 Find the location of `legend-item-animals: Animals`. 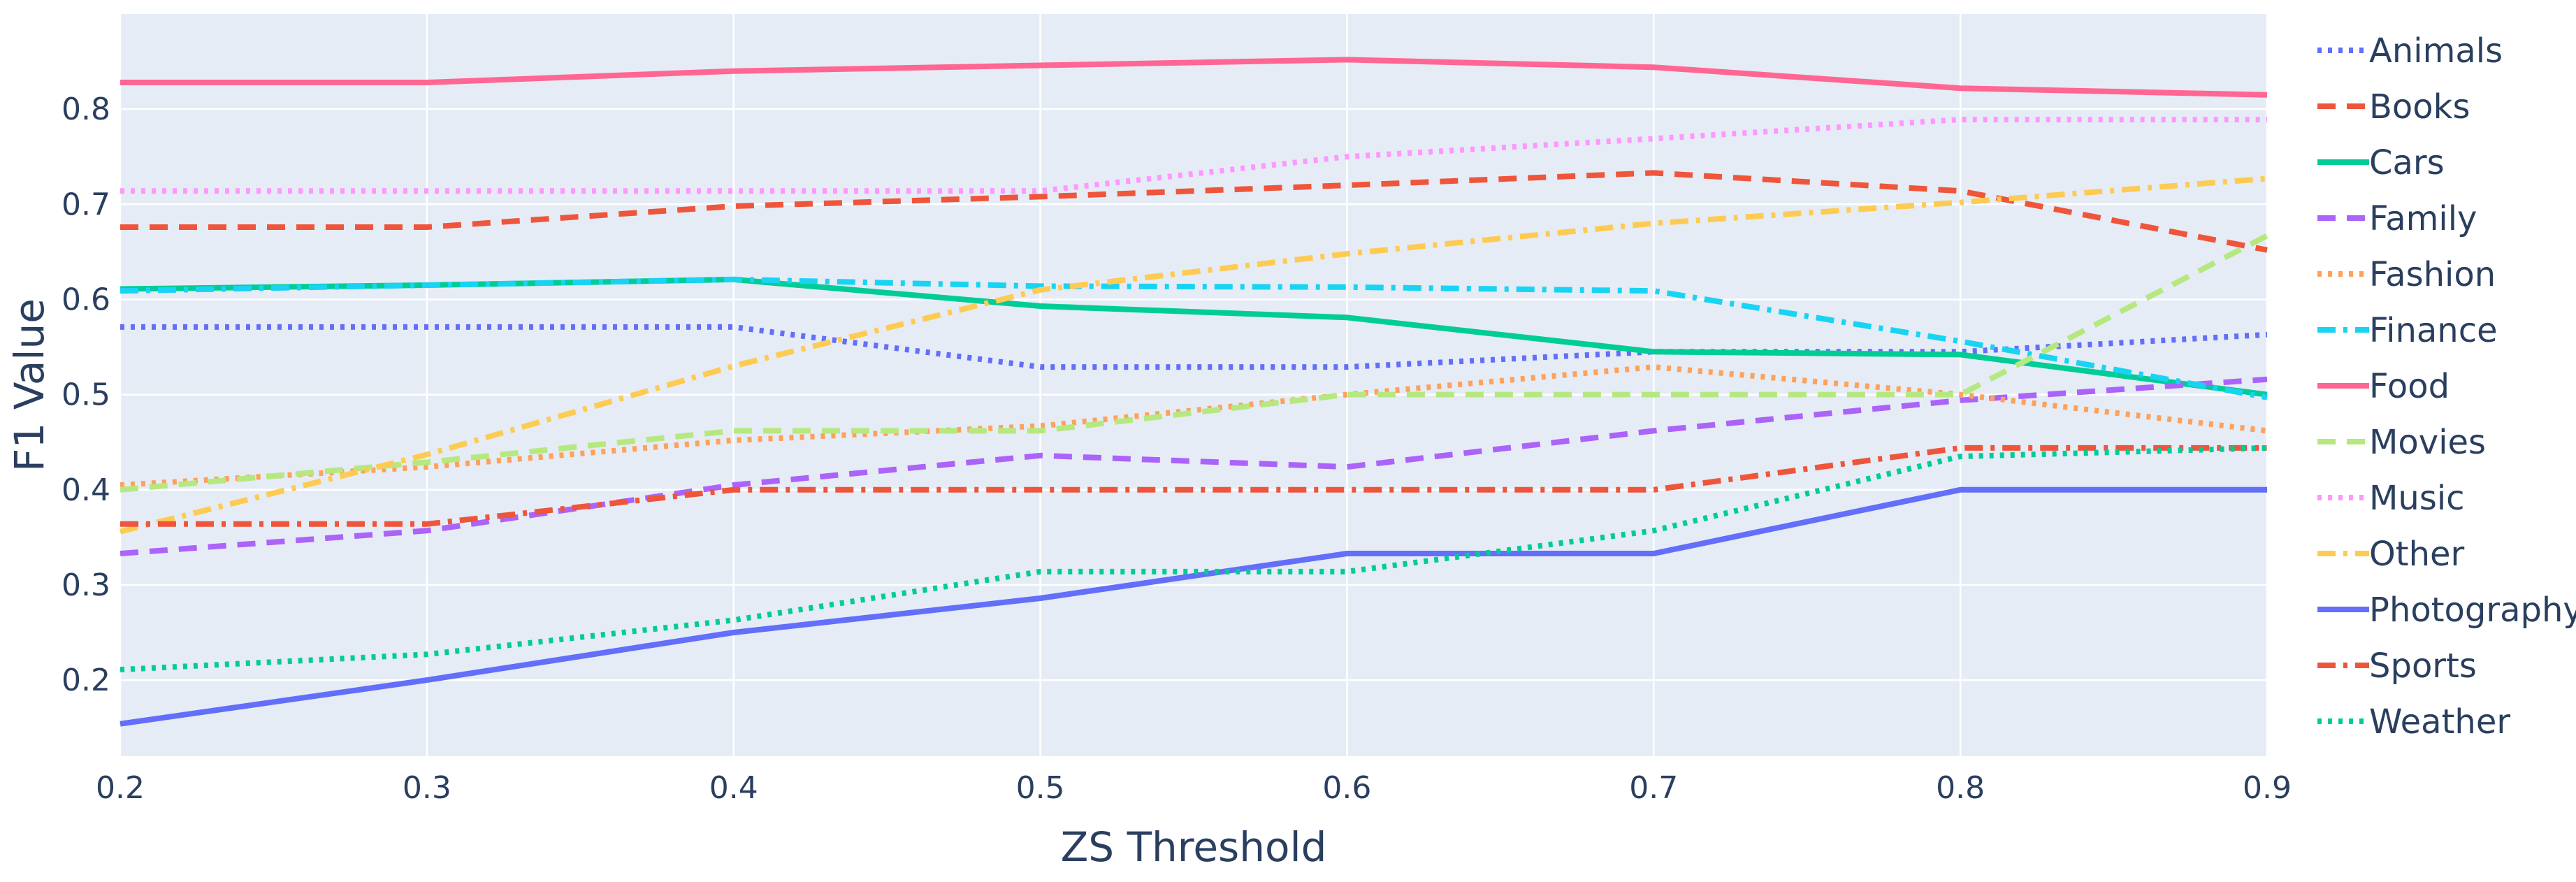

legend-item-animals: Animals is located at coordinates (2410, 51).